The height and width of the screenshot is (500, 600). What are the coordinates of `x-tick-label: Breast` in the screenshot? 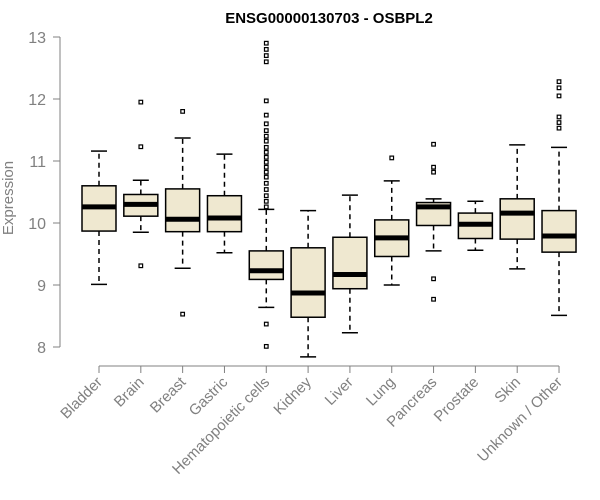 It's located at (168, 394).